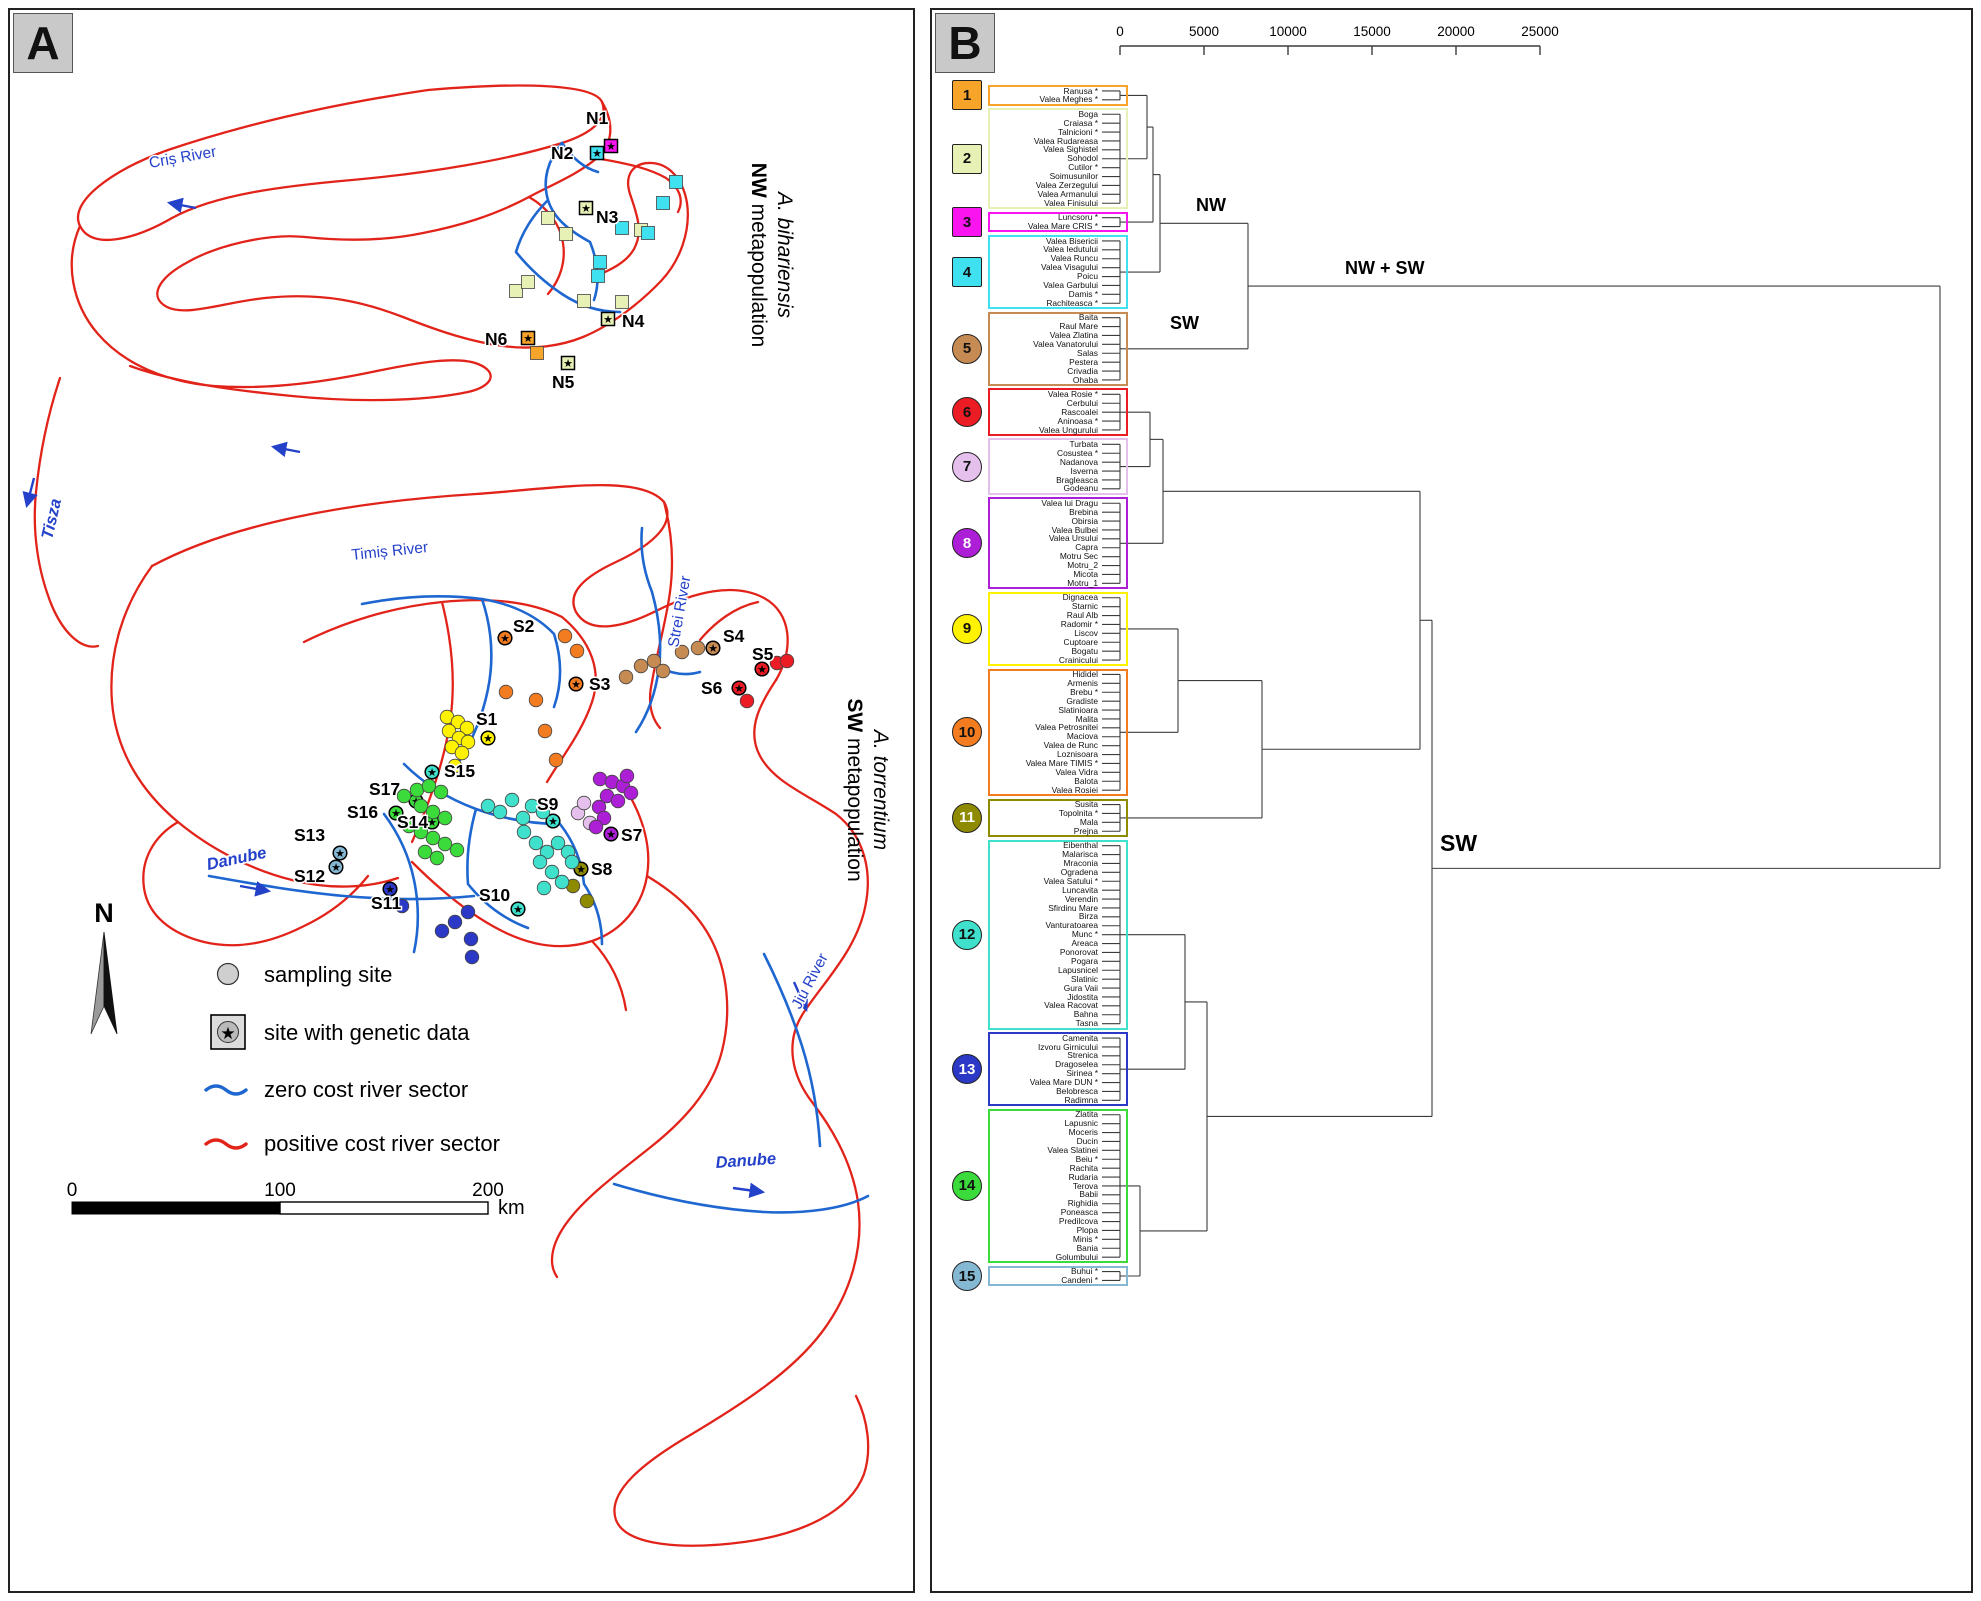  What do you see at coordinates (1082, 700) in the screenshot?
I see `dendro-site-name: Gradiste` at bounding box center [1082, 700].